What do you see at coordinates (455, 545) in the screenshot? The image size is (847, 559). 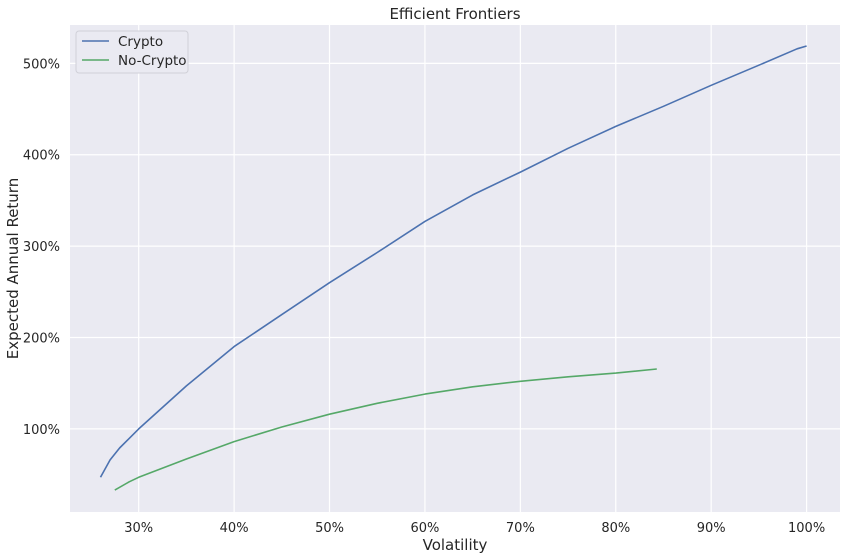 I see `x-axis-title: Volatility` at bounding box center [455, 545].